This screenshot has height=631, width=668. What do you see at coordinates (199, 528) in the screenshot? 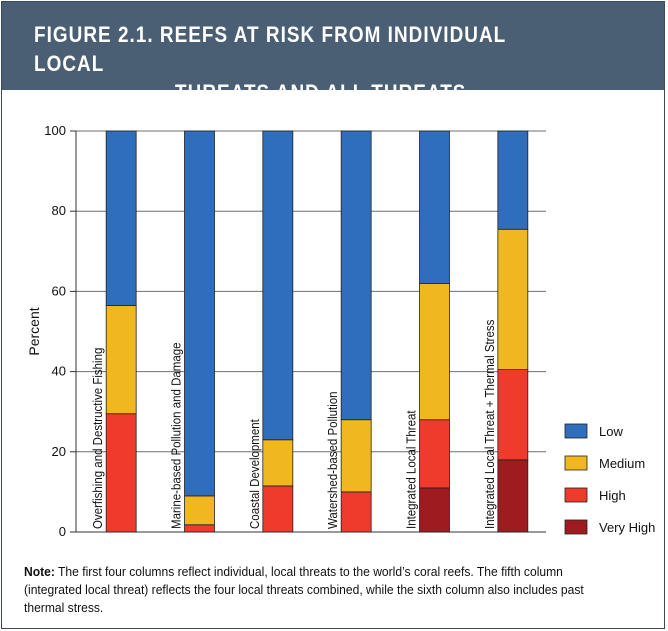
I see `bar-1-high` at bounding box center [199, 528].